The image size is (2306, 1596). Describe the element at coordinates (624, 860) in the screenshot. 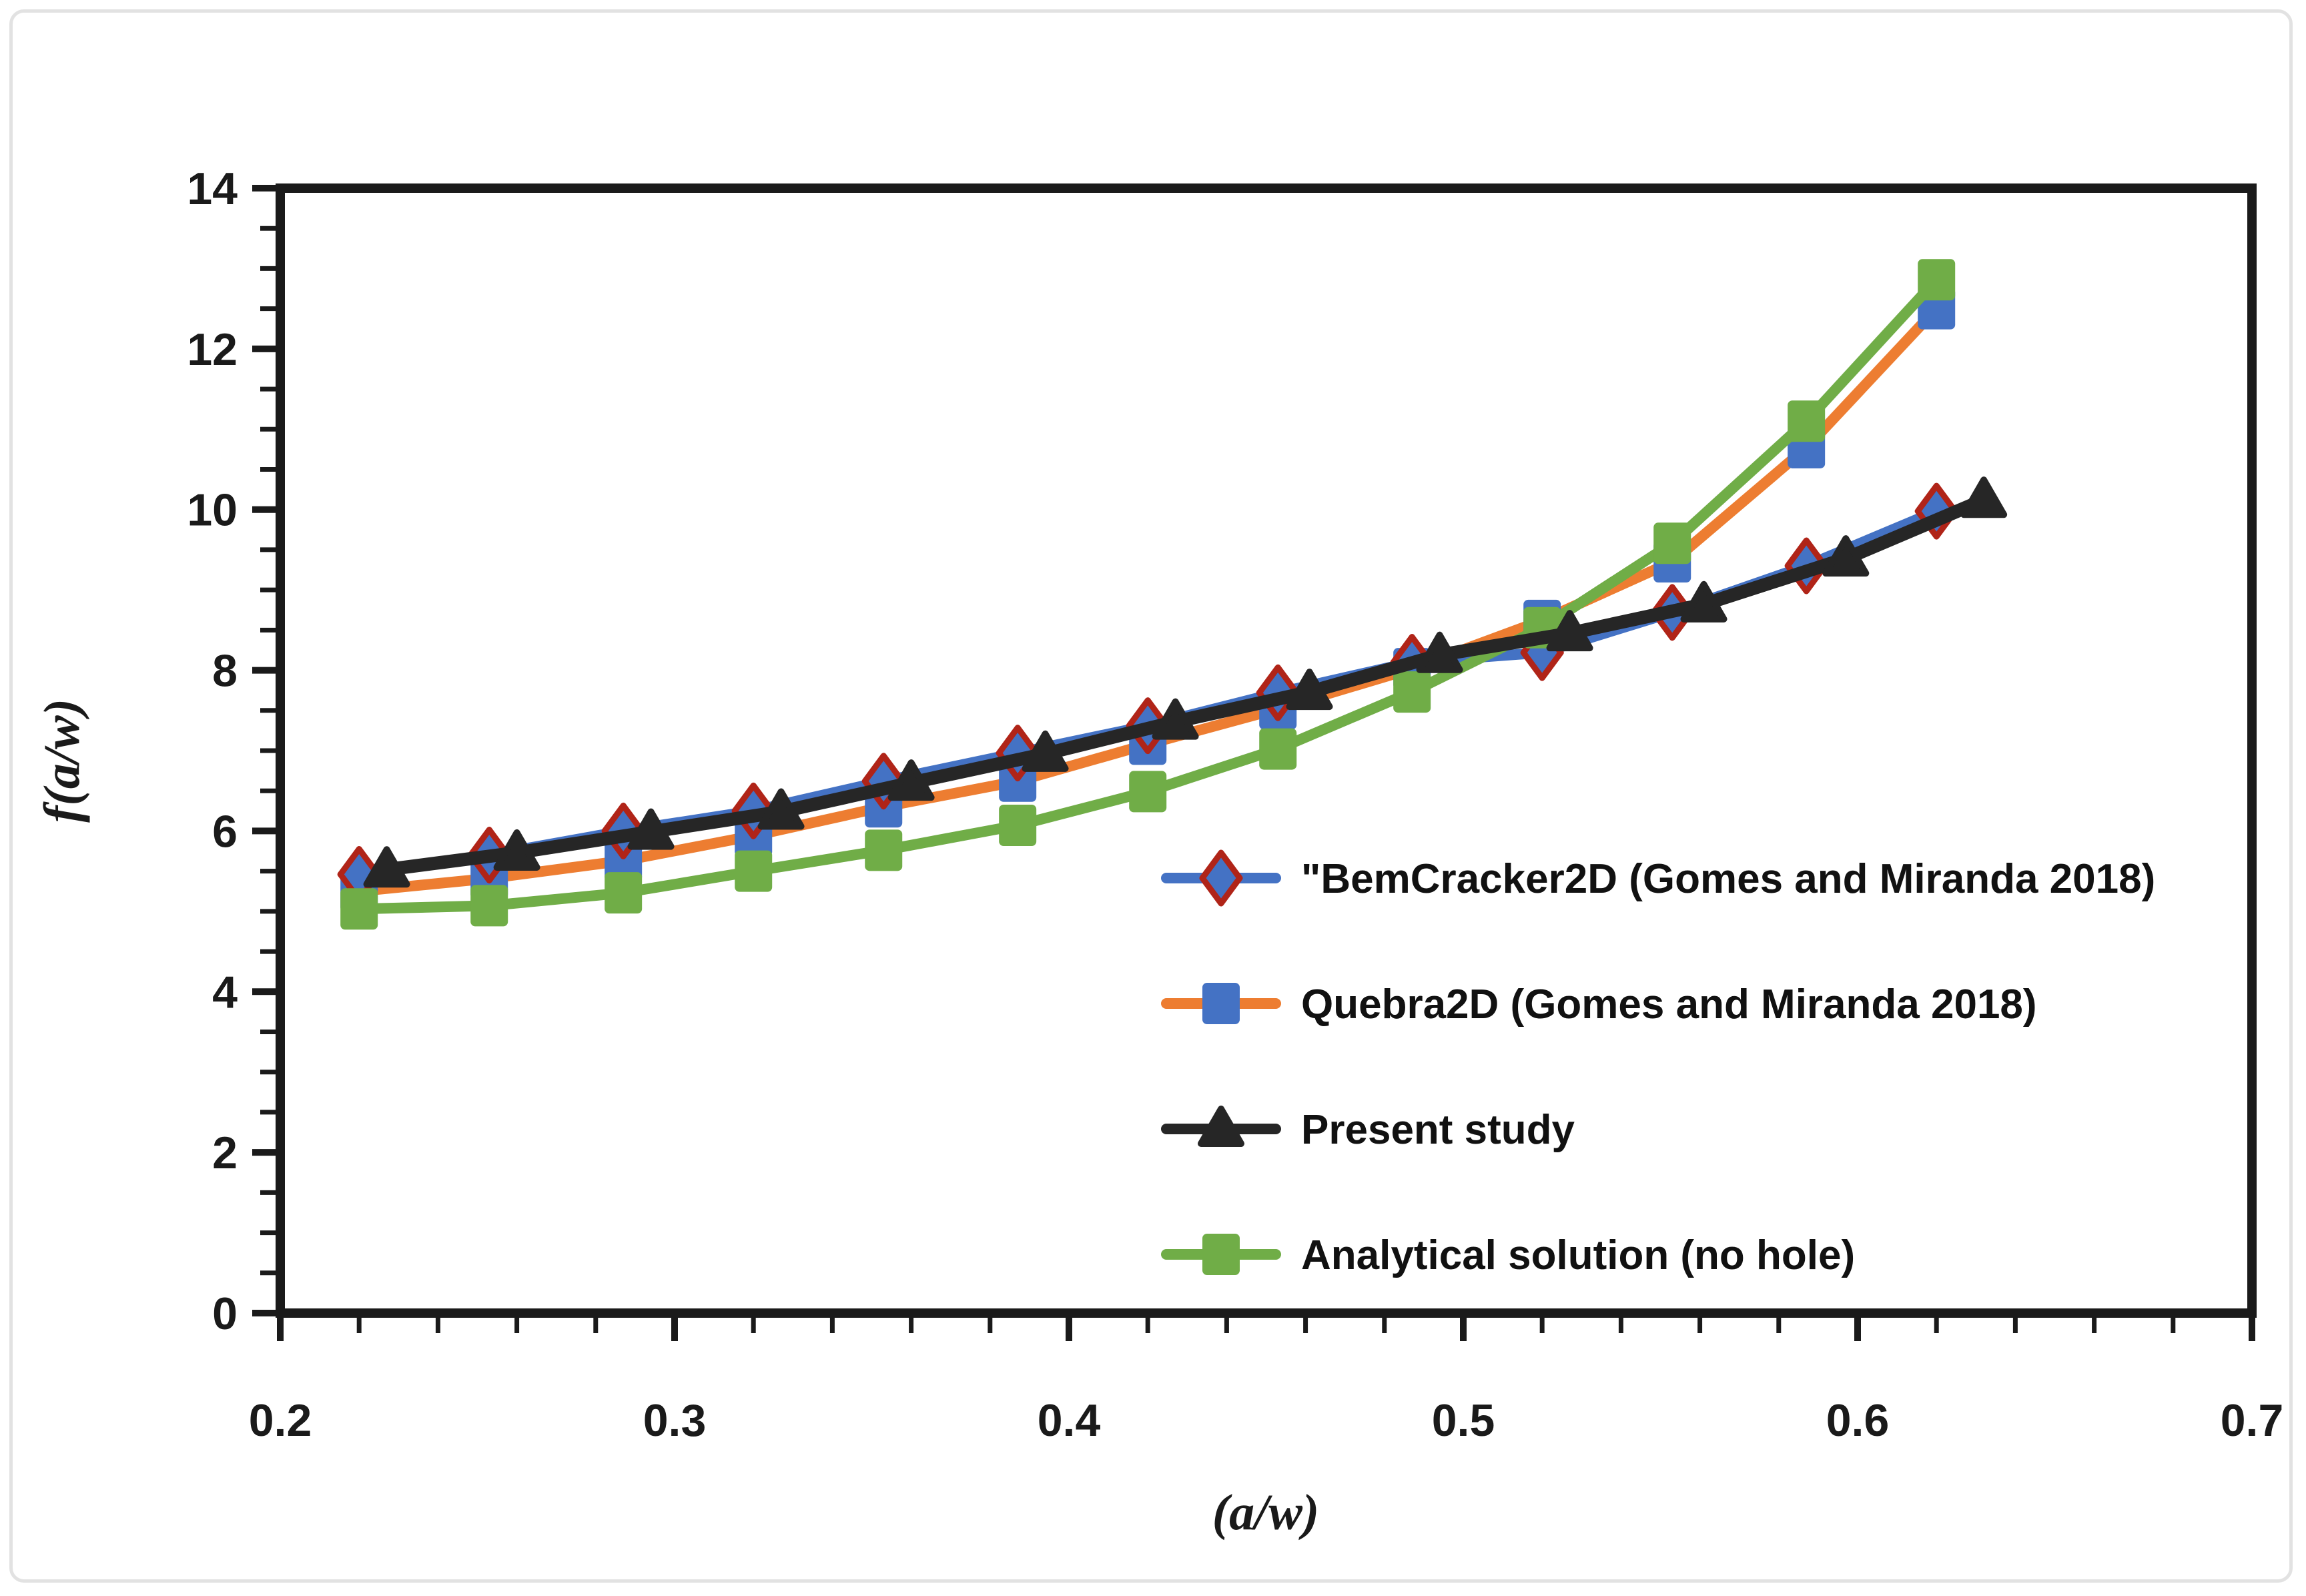

I see `series-quebra2d-gomes-and-miranda-2-marker` at that location.